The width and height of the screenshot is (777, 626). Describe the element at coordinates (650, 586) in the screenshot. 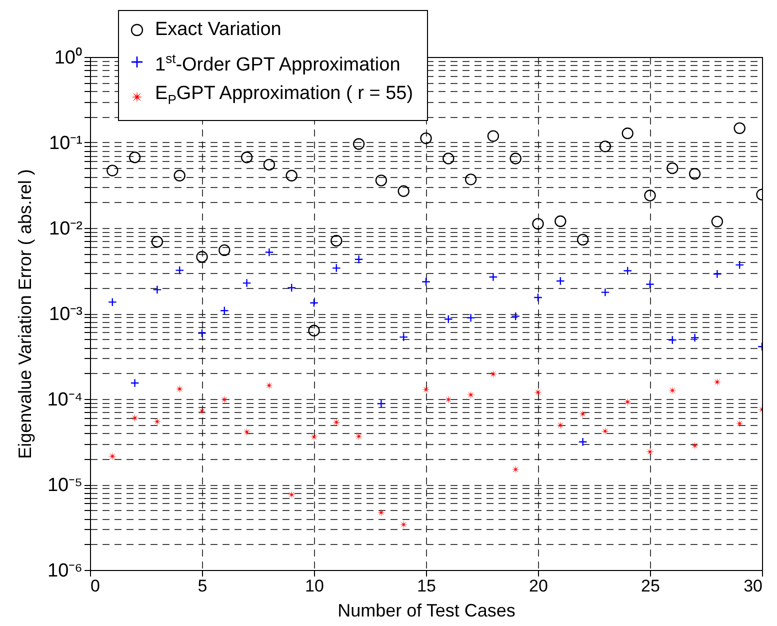

I see `x-tick-label: 25` at that location.